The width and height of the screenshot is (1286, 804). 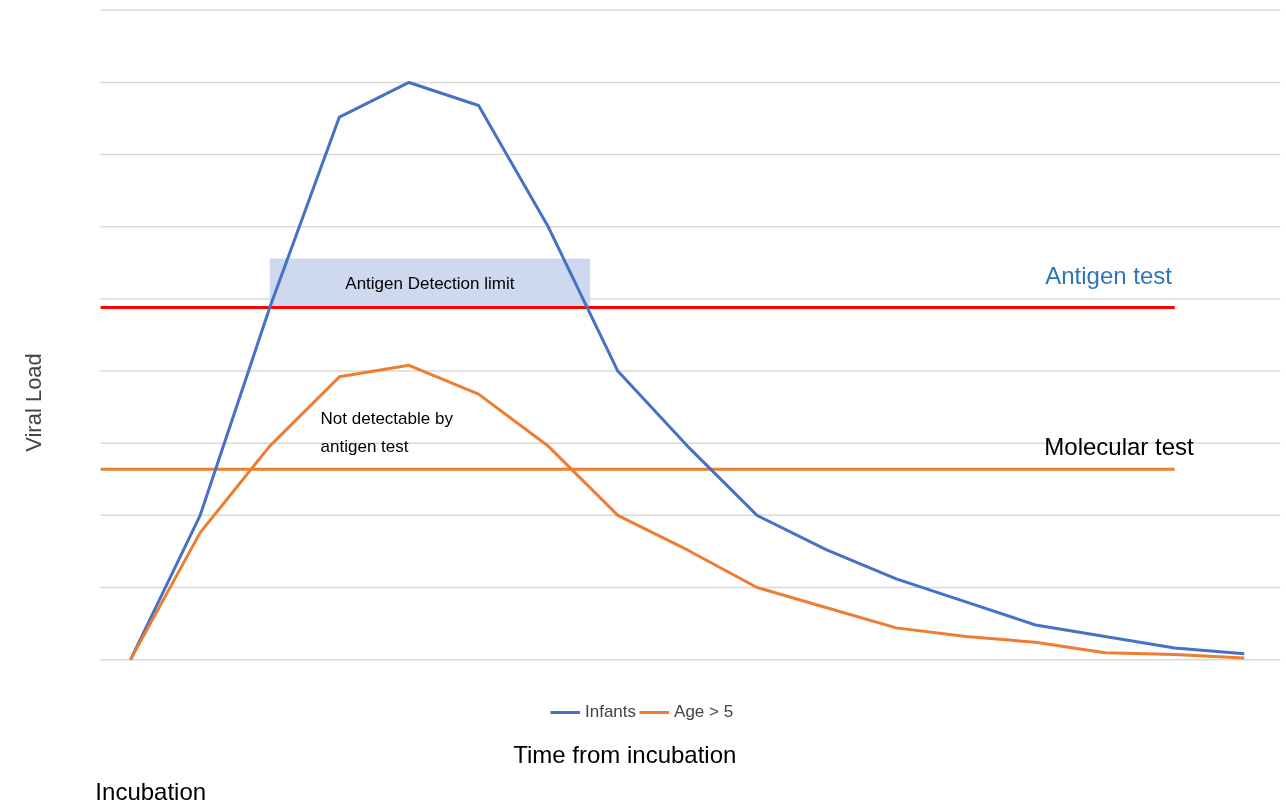 I want to click on text: Incubation, so click(x=151, y=790).